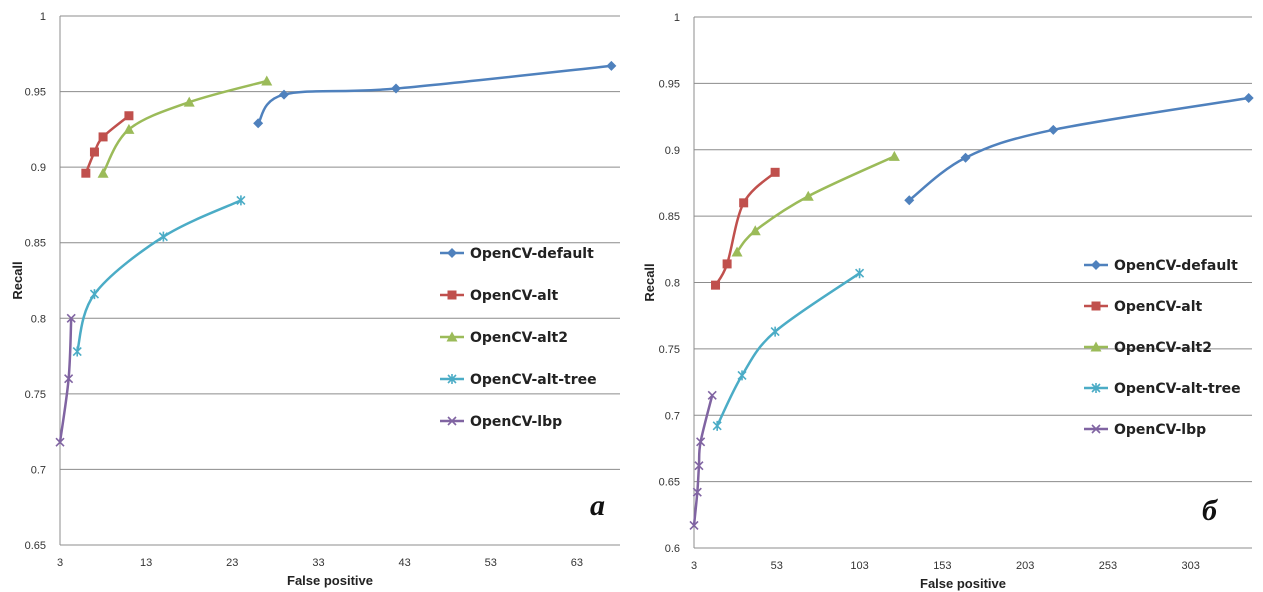  I want to click on x-tick-label: 253, so click(1108, 566).